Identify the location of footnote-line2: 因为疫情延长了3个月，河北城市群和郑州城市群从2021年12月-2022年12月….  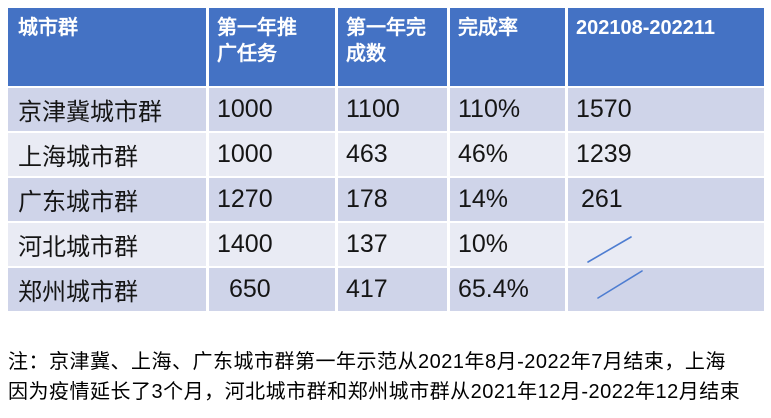
(374, 392).